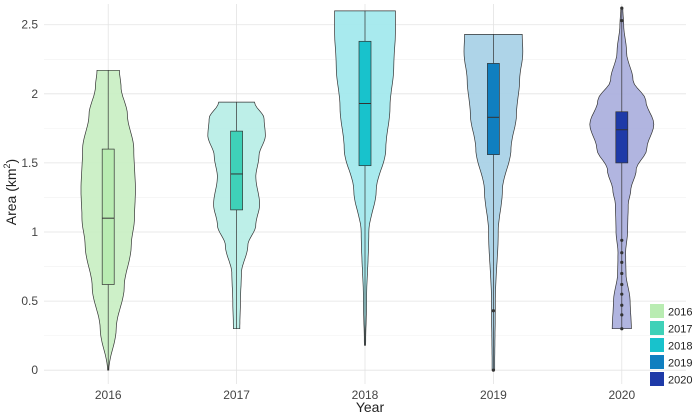 The image size is (699, 417). Describe the element at coordinates (493, 203) in the screenshot. I see `violin-2019` at that location.